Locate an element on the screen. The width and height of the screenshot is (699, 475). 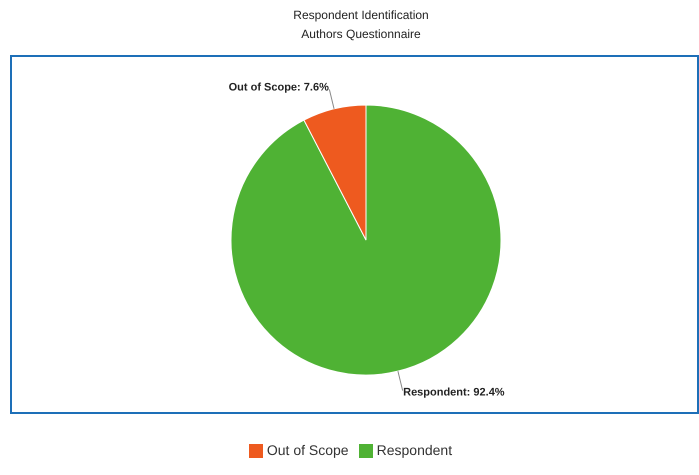
legend-label: Respondent is located at coordinates (414, 450).